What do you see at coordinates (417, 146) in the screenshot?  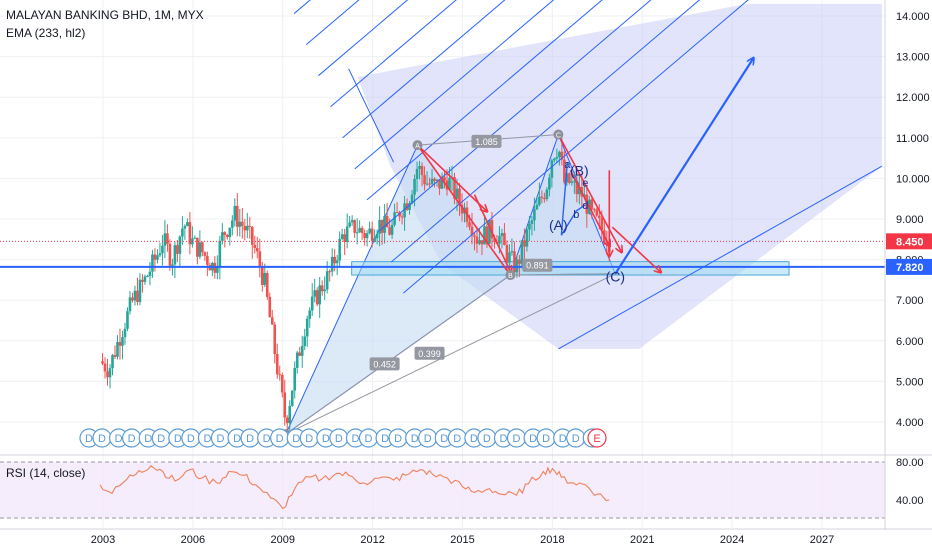 I see `point-label: A` at bounding box center [417, 146].